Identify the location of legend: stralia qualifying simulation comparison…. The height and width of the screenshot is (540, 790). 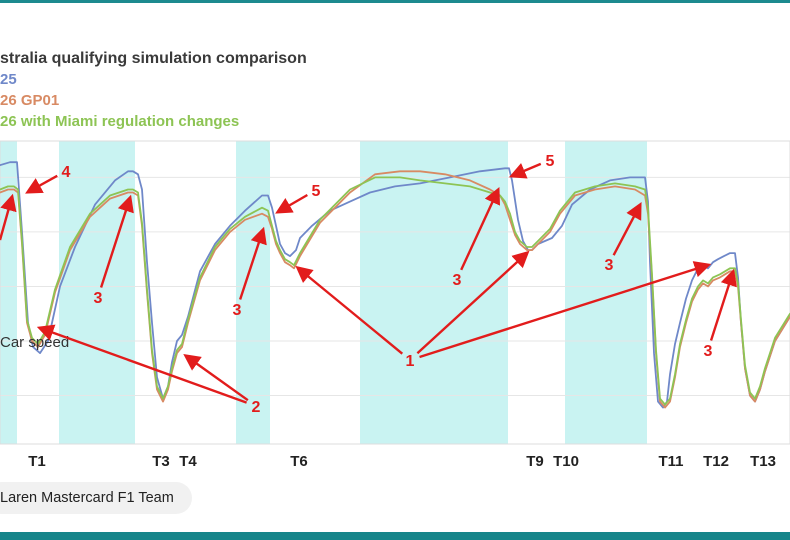
(153, 90).